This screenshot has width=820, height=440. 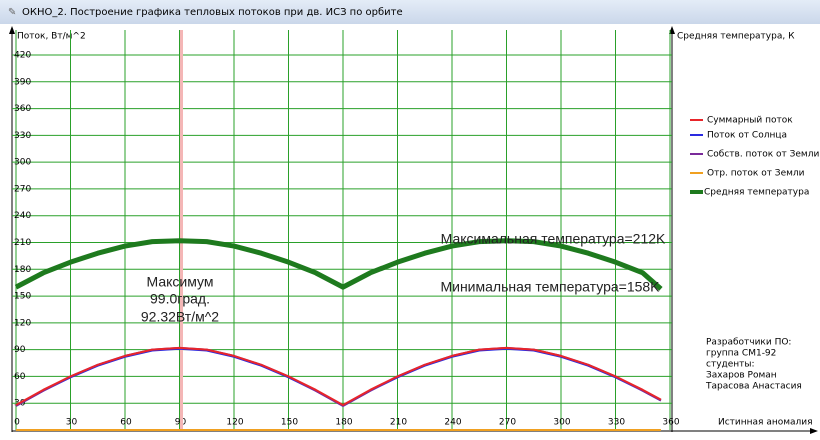 What do you see at coordinates (22, 82) in the screenshot?
I see `y-tick-label: 390` at bounding box center [22, 82].